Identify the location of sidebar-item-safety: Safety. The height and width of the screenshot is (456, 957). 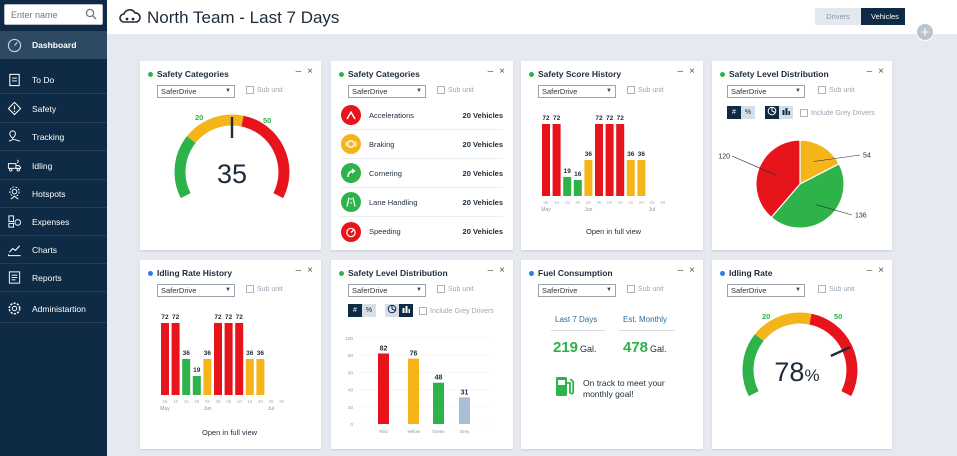
(53, 109).